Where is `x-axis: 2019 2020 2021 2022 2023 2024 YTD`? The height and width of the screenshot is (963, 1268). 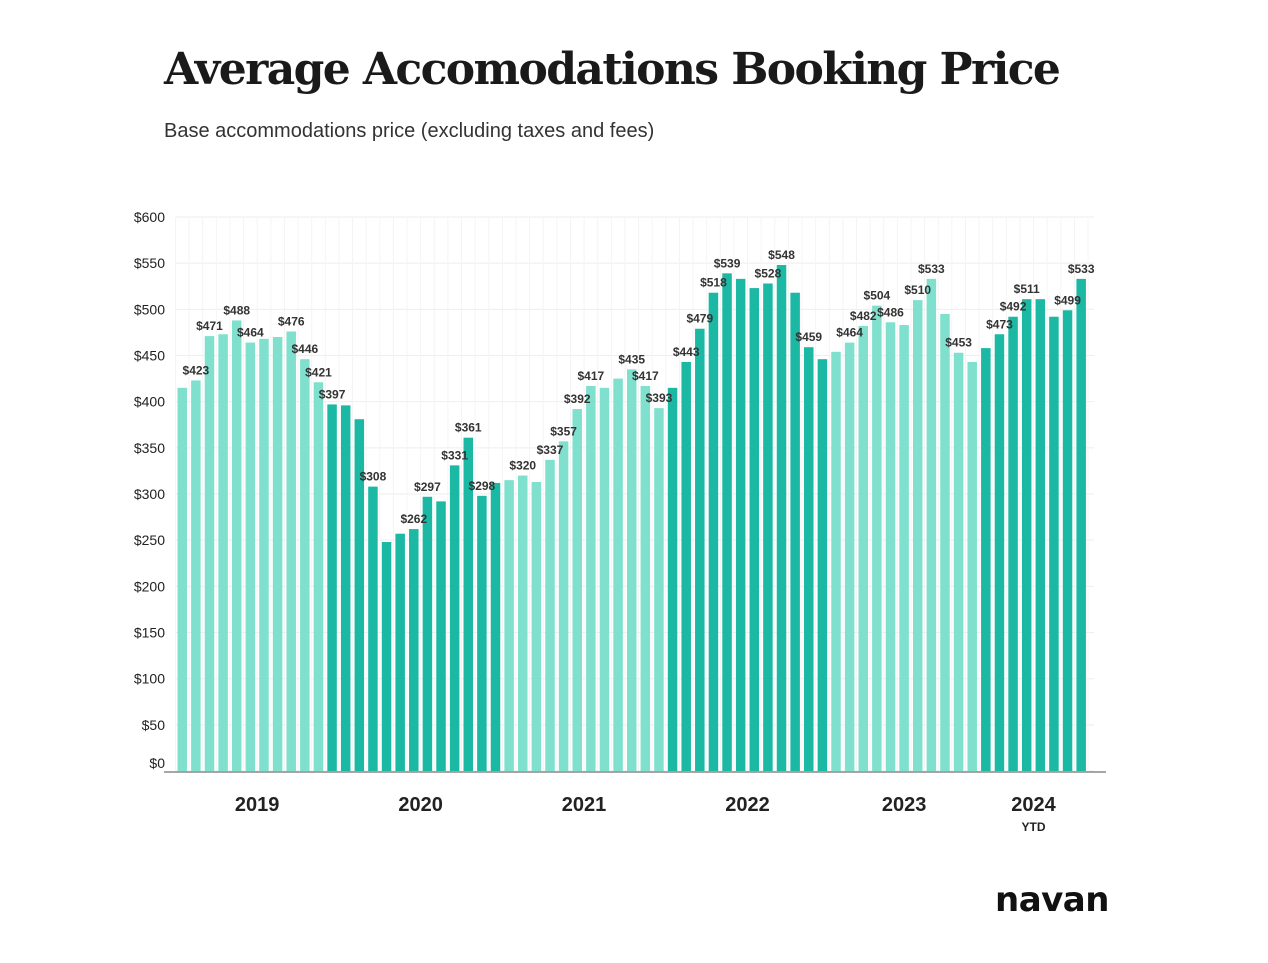
x-axis: 2019 2020 2021 2022 2023 2024 YTD is located at coordinates (635, 802).